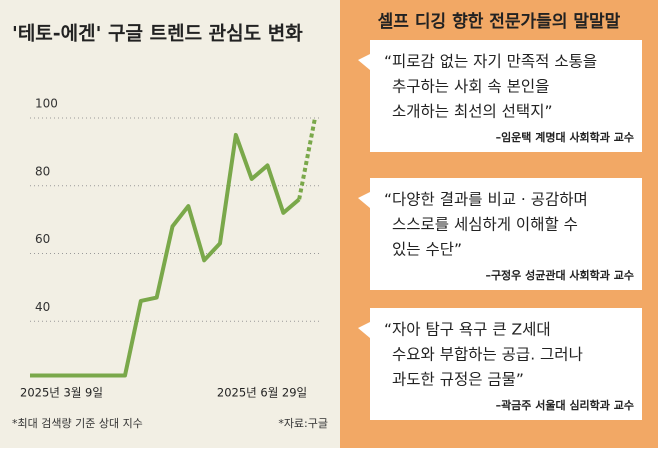 This screenshot has height=452, width=658. Describe the element at coordinates (472, 112) in the screenshot. I see `quote-line: 소개하는 최선의 선택지”` at that location.